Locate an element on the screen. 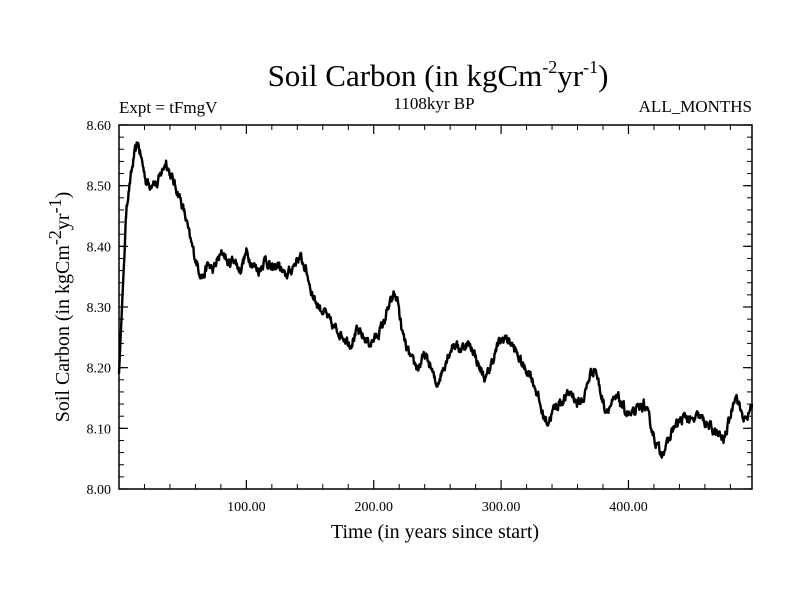 This screenshot has height=600, width=800. y-tick-label: 8.10 is located at coordinates (99, 429).